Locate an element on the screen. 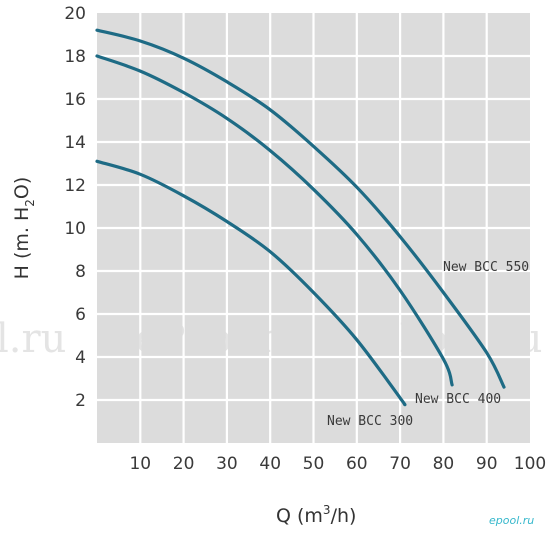 The width and height of the screenshot is (557, 534). x-tick-label: 50 is located at coordinates (314, 464).